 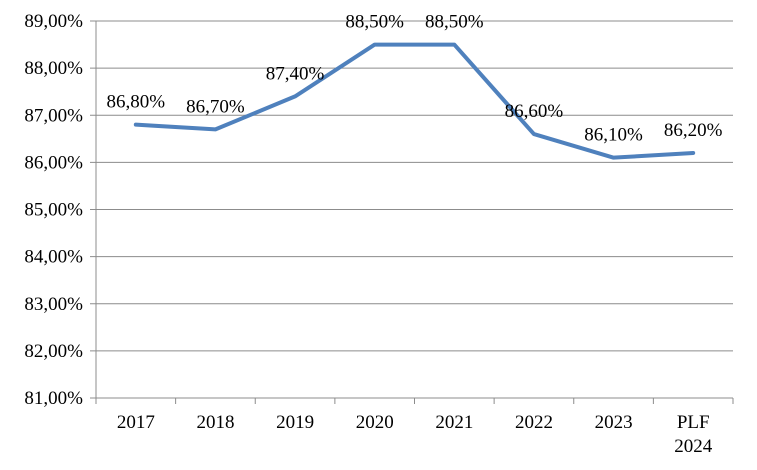 I want to click on data-label: 86,60%, so click(x=534, y=111).